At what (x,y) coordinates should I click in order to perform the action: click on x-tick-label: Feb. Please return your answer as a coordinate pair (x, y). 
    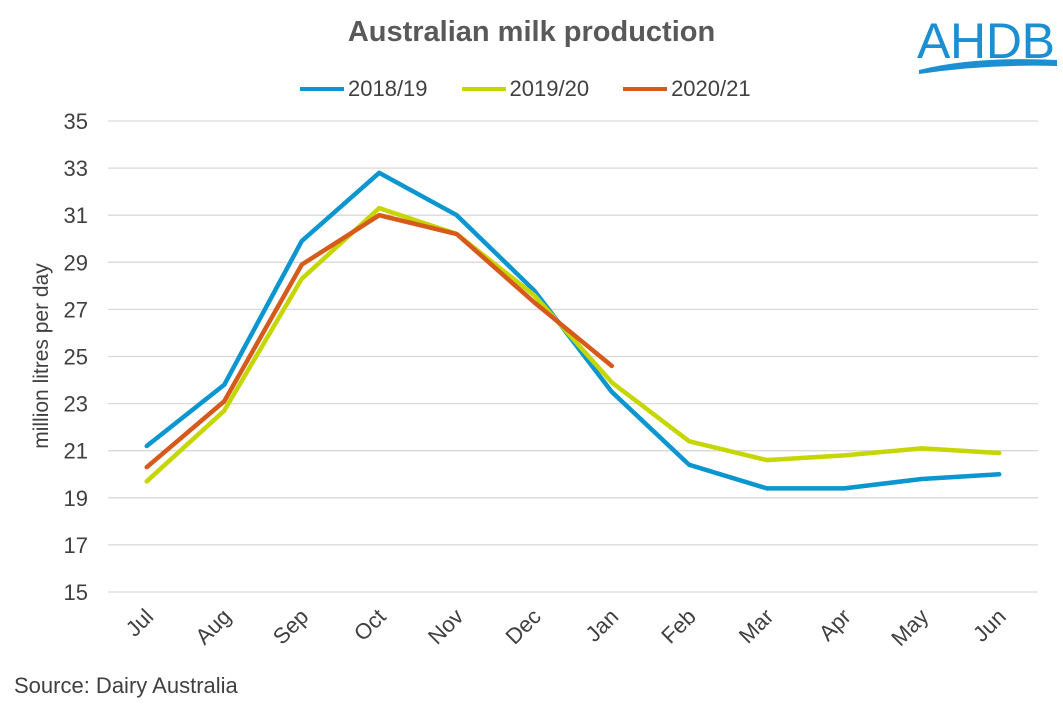
    Looking at the image, I should click on (678, 626).